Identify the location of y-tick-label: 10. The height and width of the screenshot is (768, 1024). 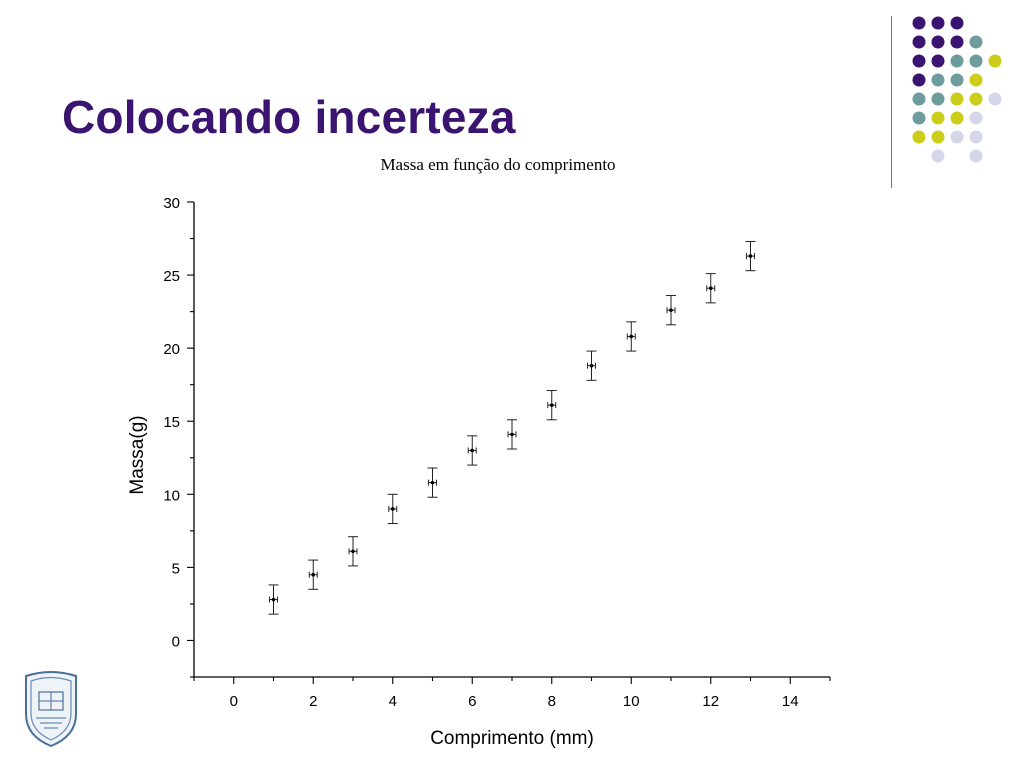
(171, 495).